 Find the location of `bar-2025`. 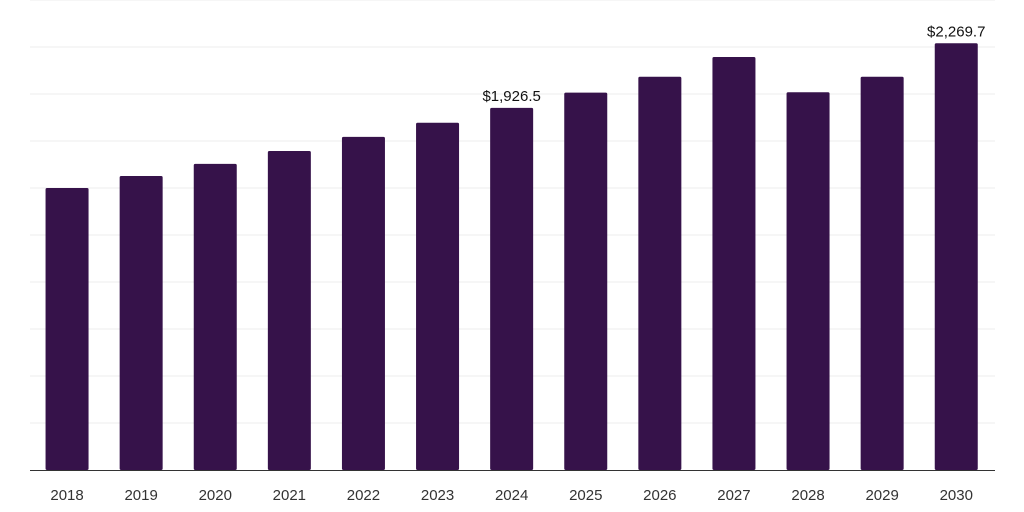

bar-2025 is located at coordinates (586, 281).